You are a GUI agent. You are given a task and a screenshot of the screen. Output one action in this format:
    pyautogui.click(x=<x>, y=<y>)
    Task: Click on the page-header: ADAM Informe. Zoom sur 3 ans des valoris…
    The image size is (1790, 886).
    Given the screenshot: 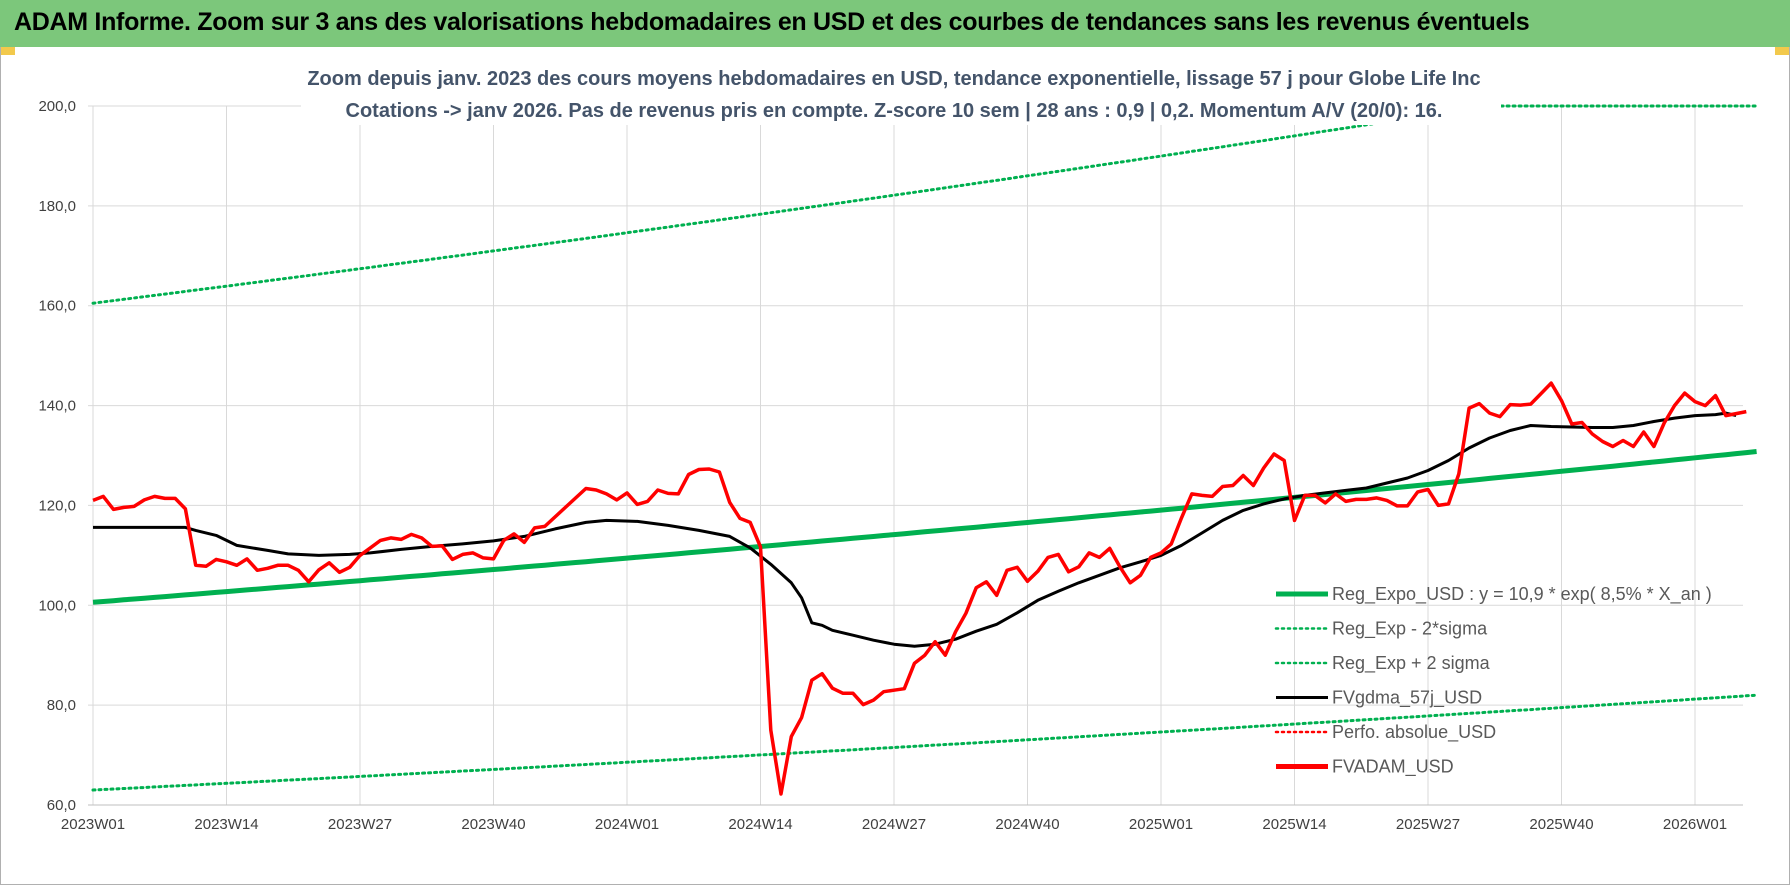 What is the action you would take?
    pyautogui.click(x=895, y=24)
    